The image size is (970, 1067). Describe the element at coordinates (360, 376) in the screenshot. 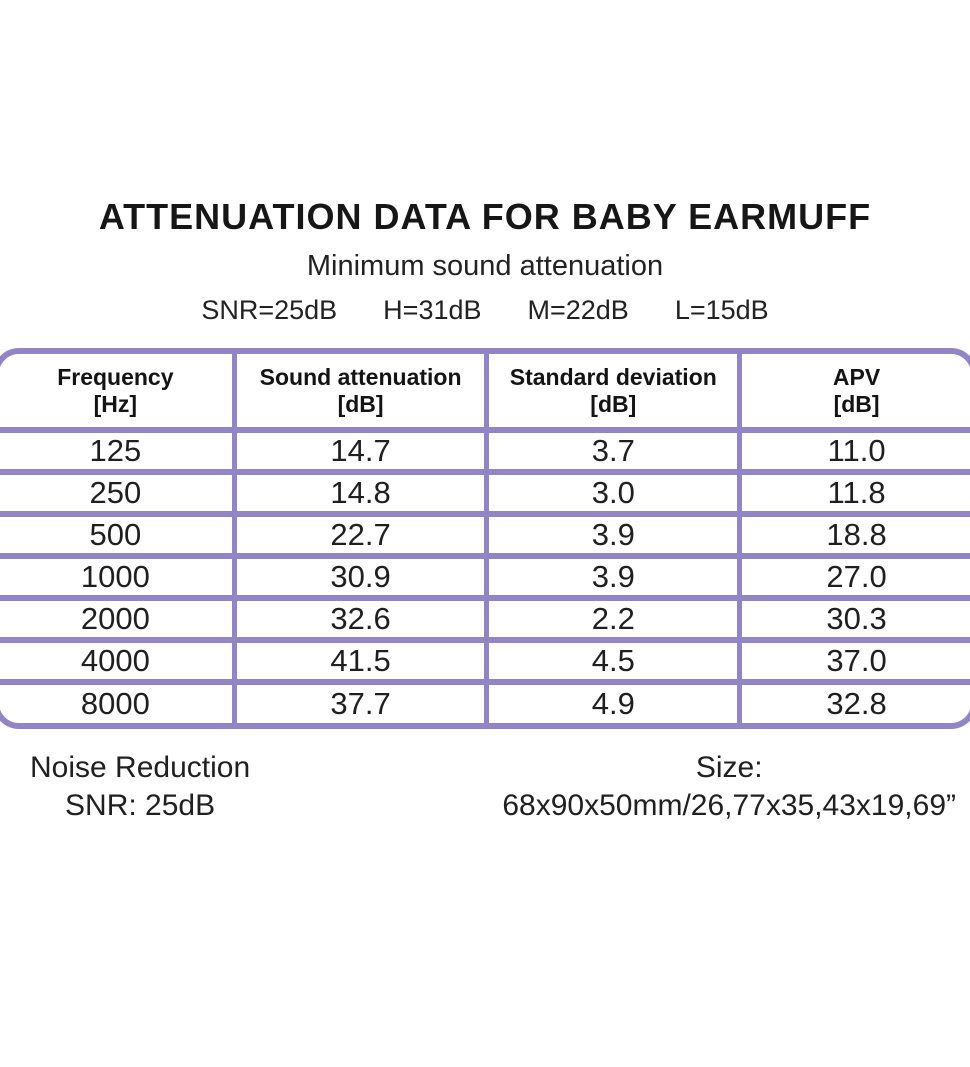

I see `col-header-label: Sound attenuation` at that location.